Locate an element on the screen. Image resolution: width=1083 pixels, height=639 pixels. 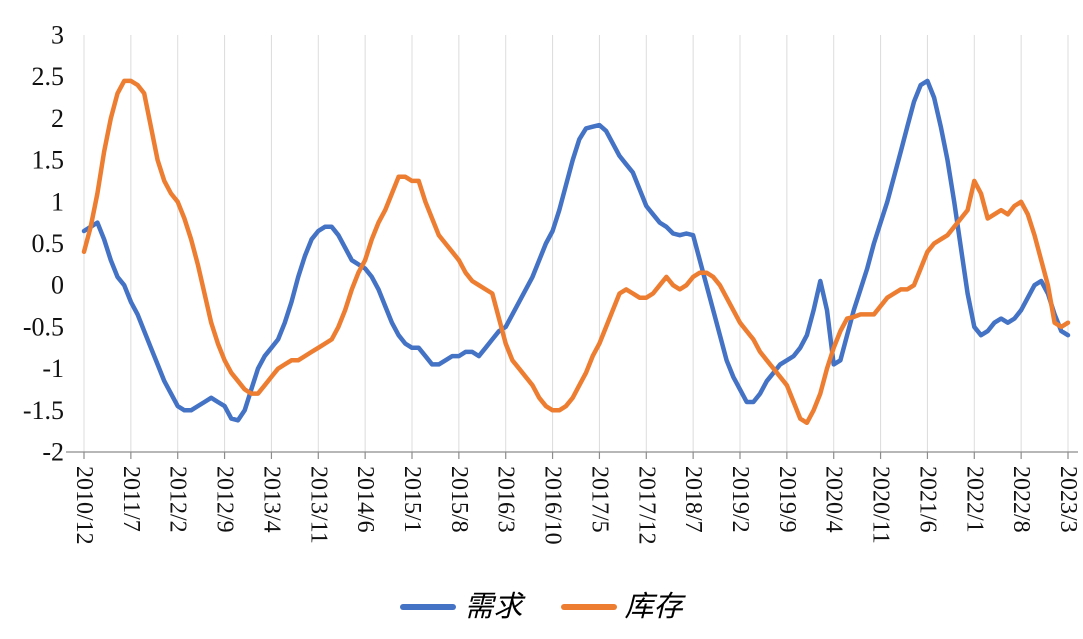
legend-item-inventory: 库存 is located at coordinates (621, 606).